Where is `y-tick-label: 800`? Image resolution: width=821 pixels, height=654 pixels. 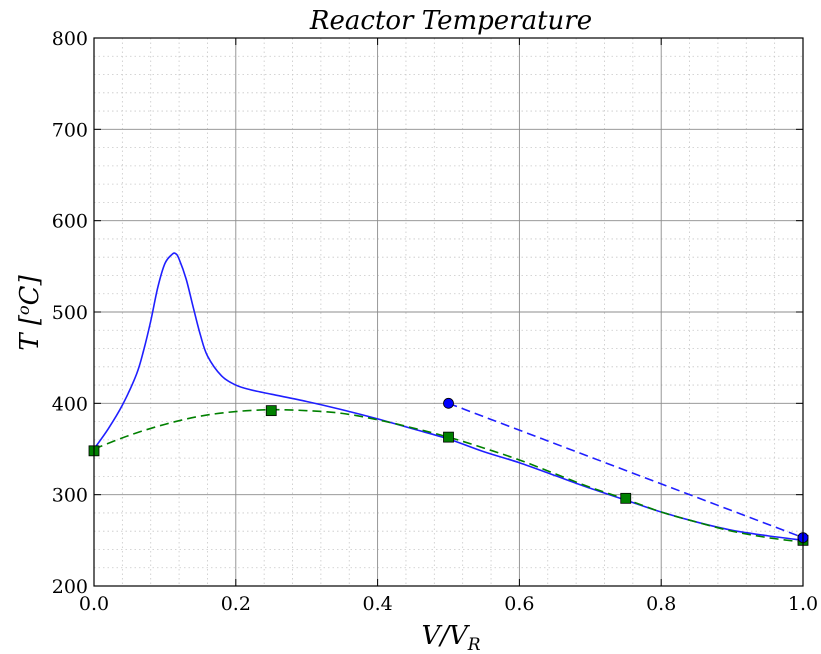 y-tick-label: 800 is located at coordinates (70, 39).